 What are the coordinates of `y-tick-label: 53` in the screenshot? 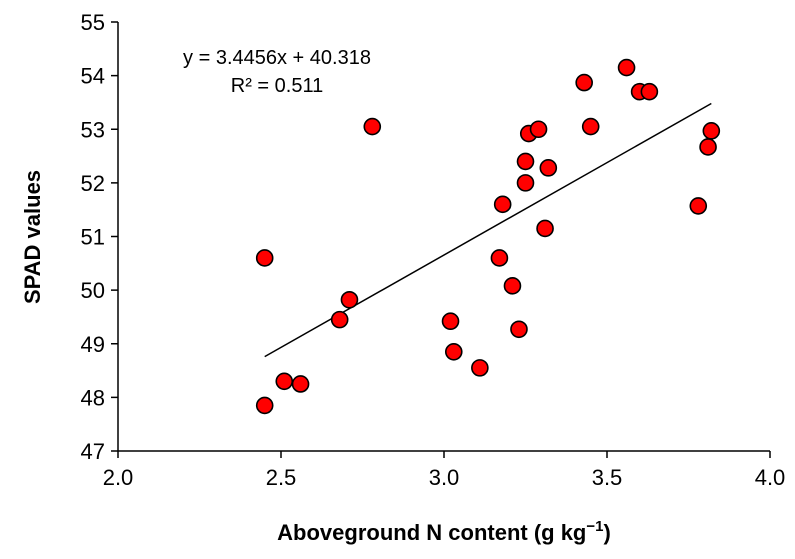 It's located at (93, 129).